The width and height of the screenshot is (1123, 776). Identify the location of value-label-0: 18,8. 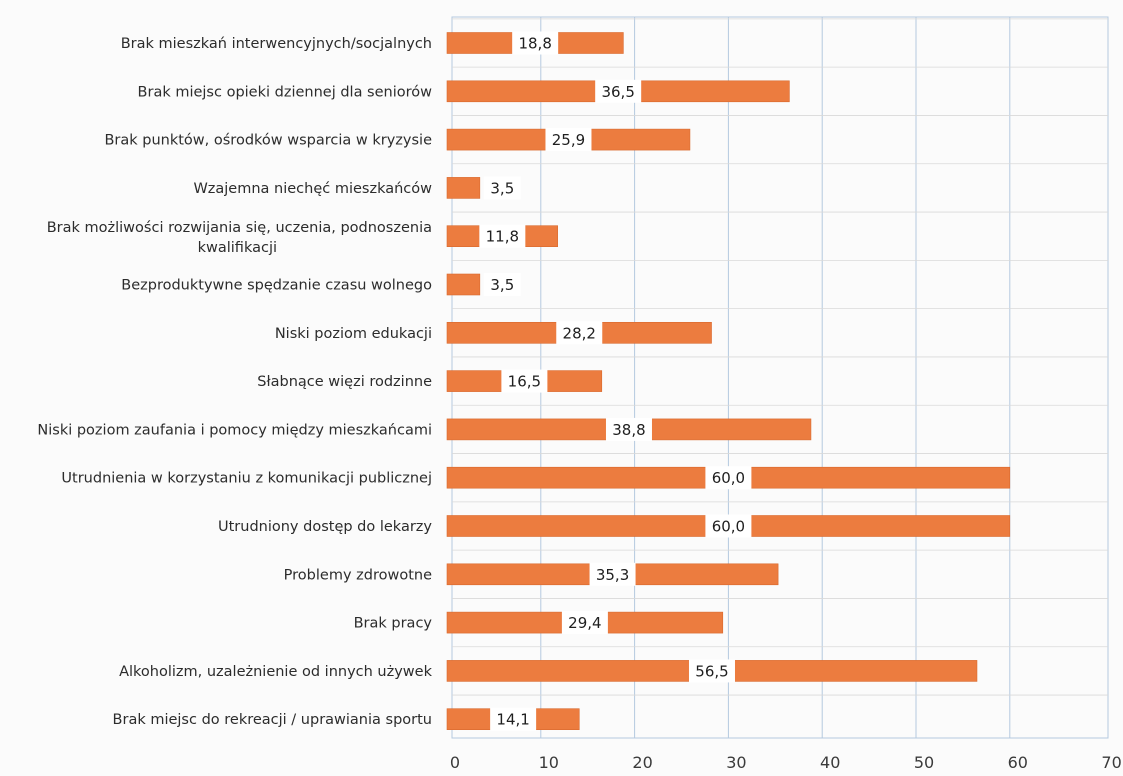
(534, 44).